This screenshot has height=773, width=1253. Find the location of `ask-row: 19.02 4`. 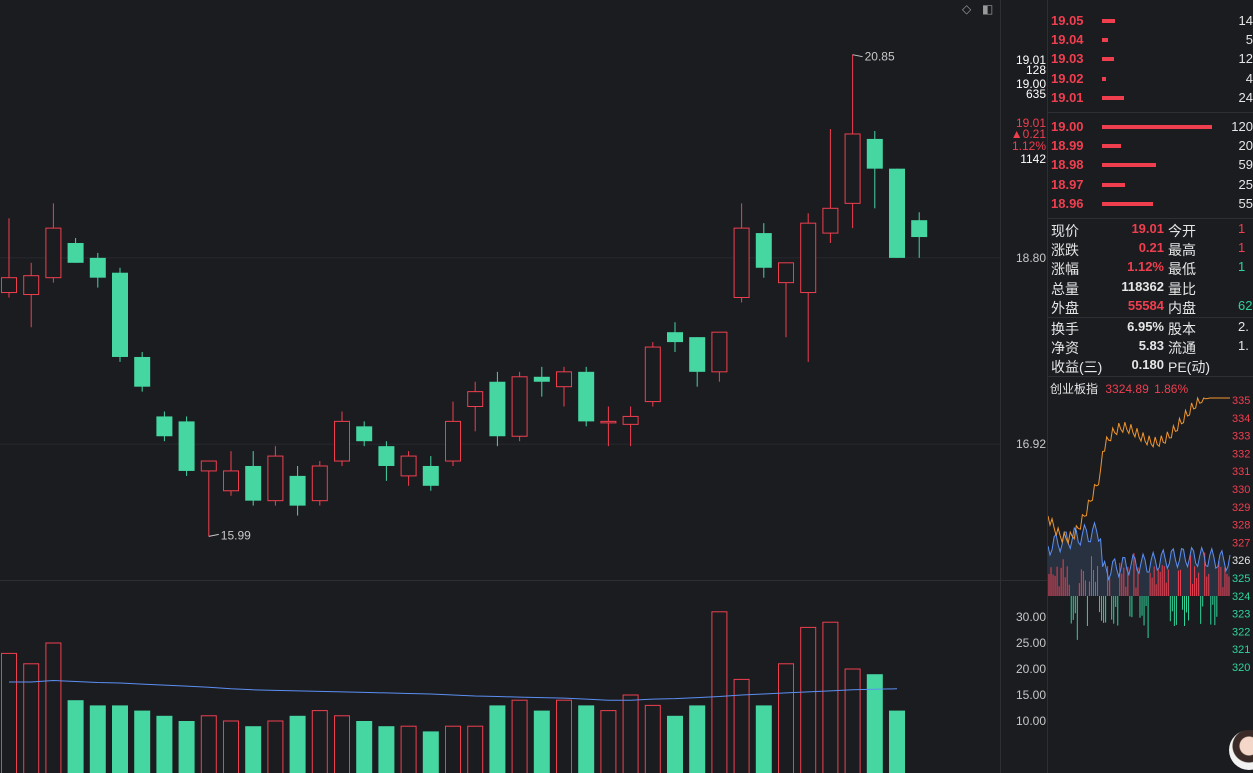

ask-row: 19.02 4 is located at coordinates (1150, 78).